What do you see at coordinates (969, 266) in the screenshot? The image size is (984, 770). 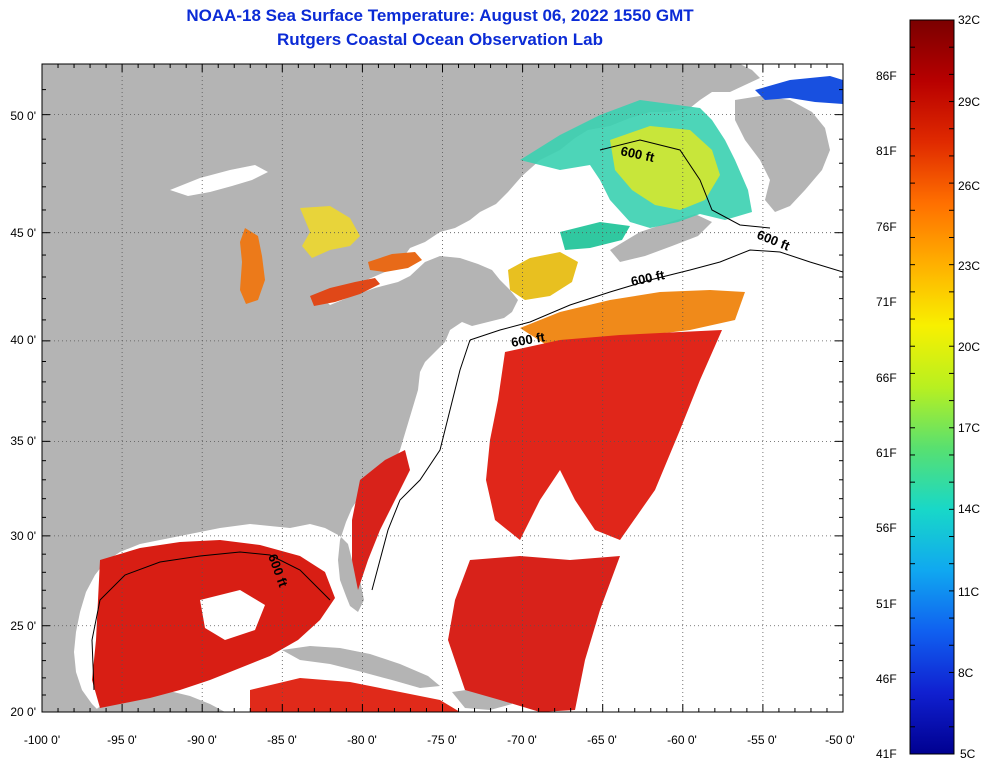 I see `colorbar-celsius-label: 23C` at bounding box center [969, 266].